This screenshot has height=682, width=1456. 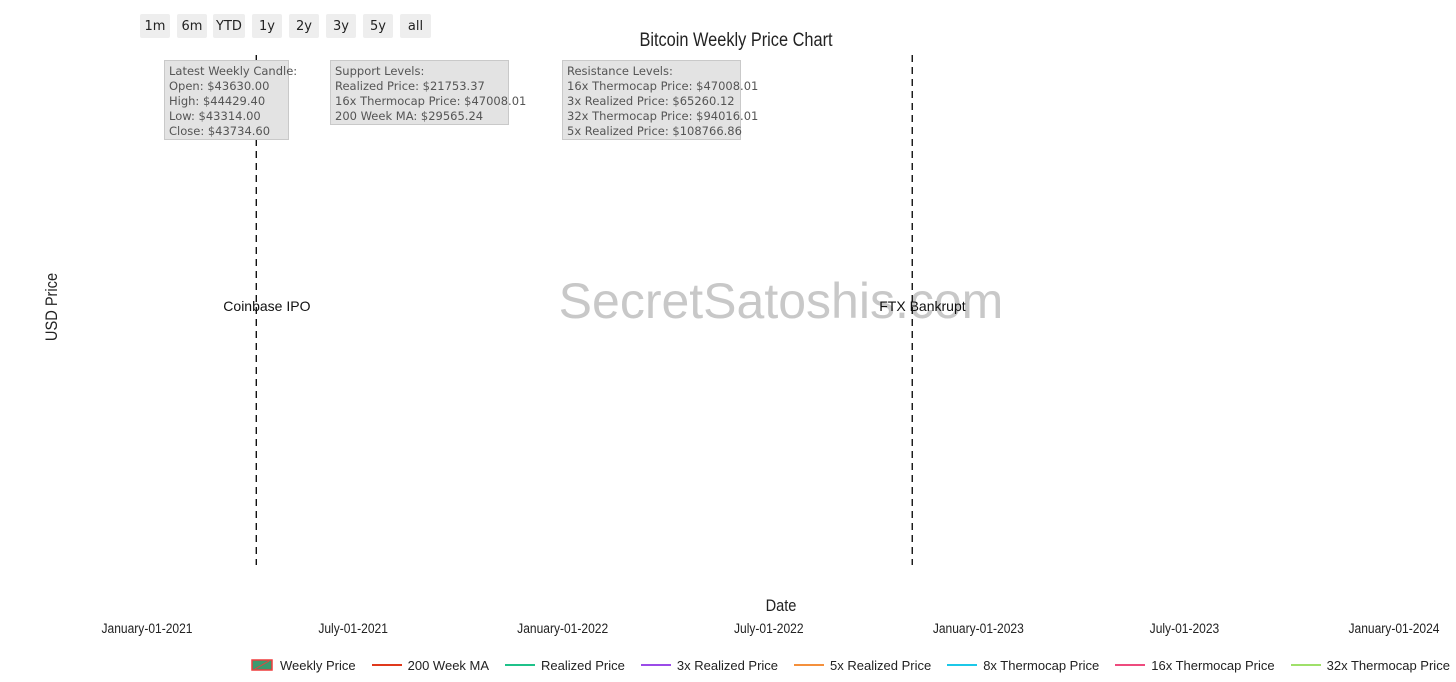 I want to click on legend-weekly-price: Weekly Price, so click(x=303, y=665).